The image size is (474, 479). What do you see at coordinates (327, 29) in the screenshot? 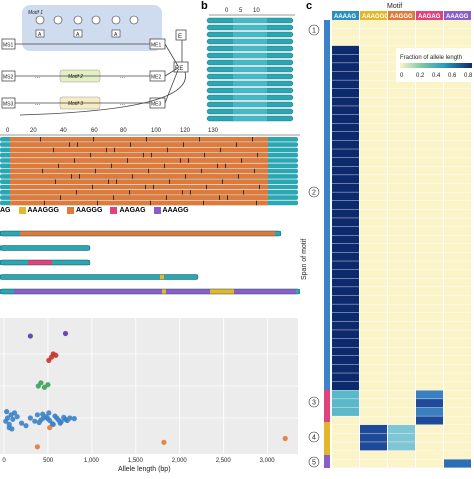
I see `group-strip` at bounding box center [327, 29].